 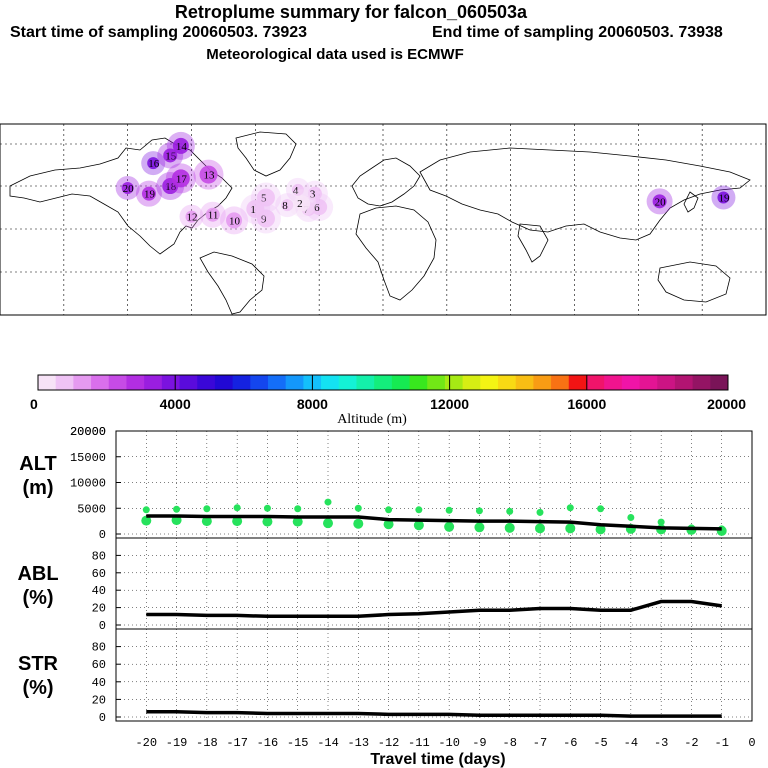 I want to click on x-tick-label: -8, so click(x=510, y=743).